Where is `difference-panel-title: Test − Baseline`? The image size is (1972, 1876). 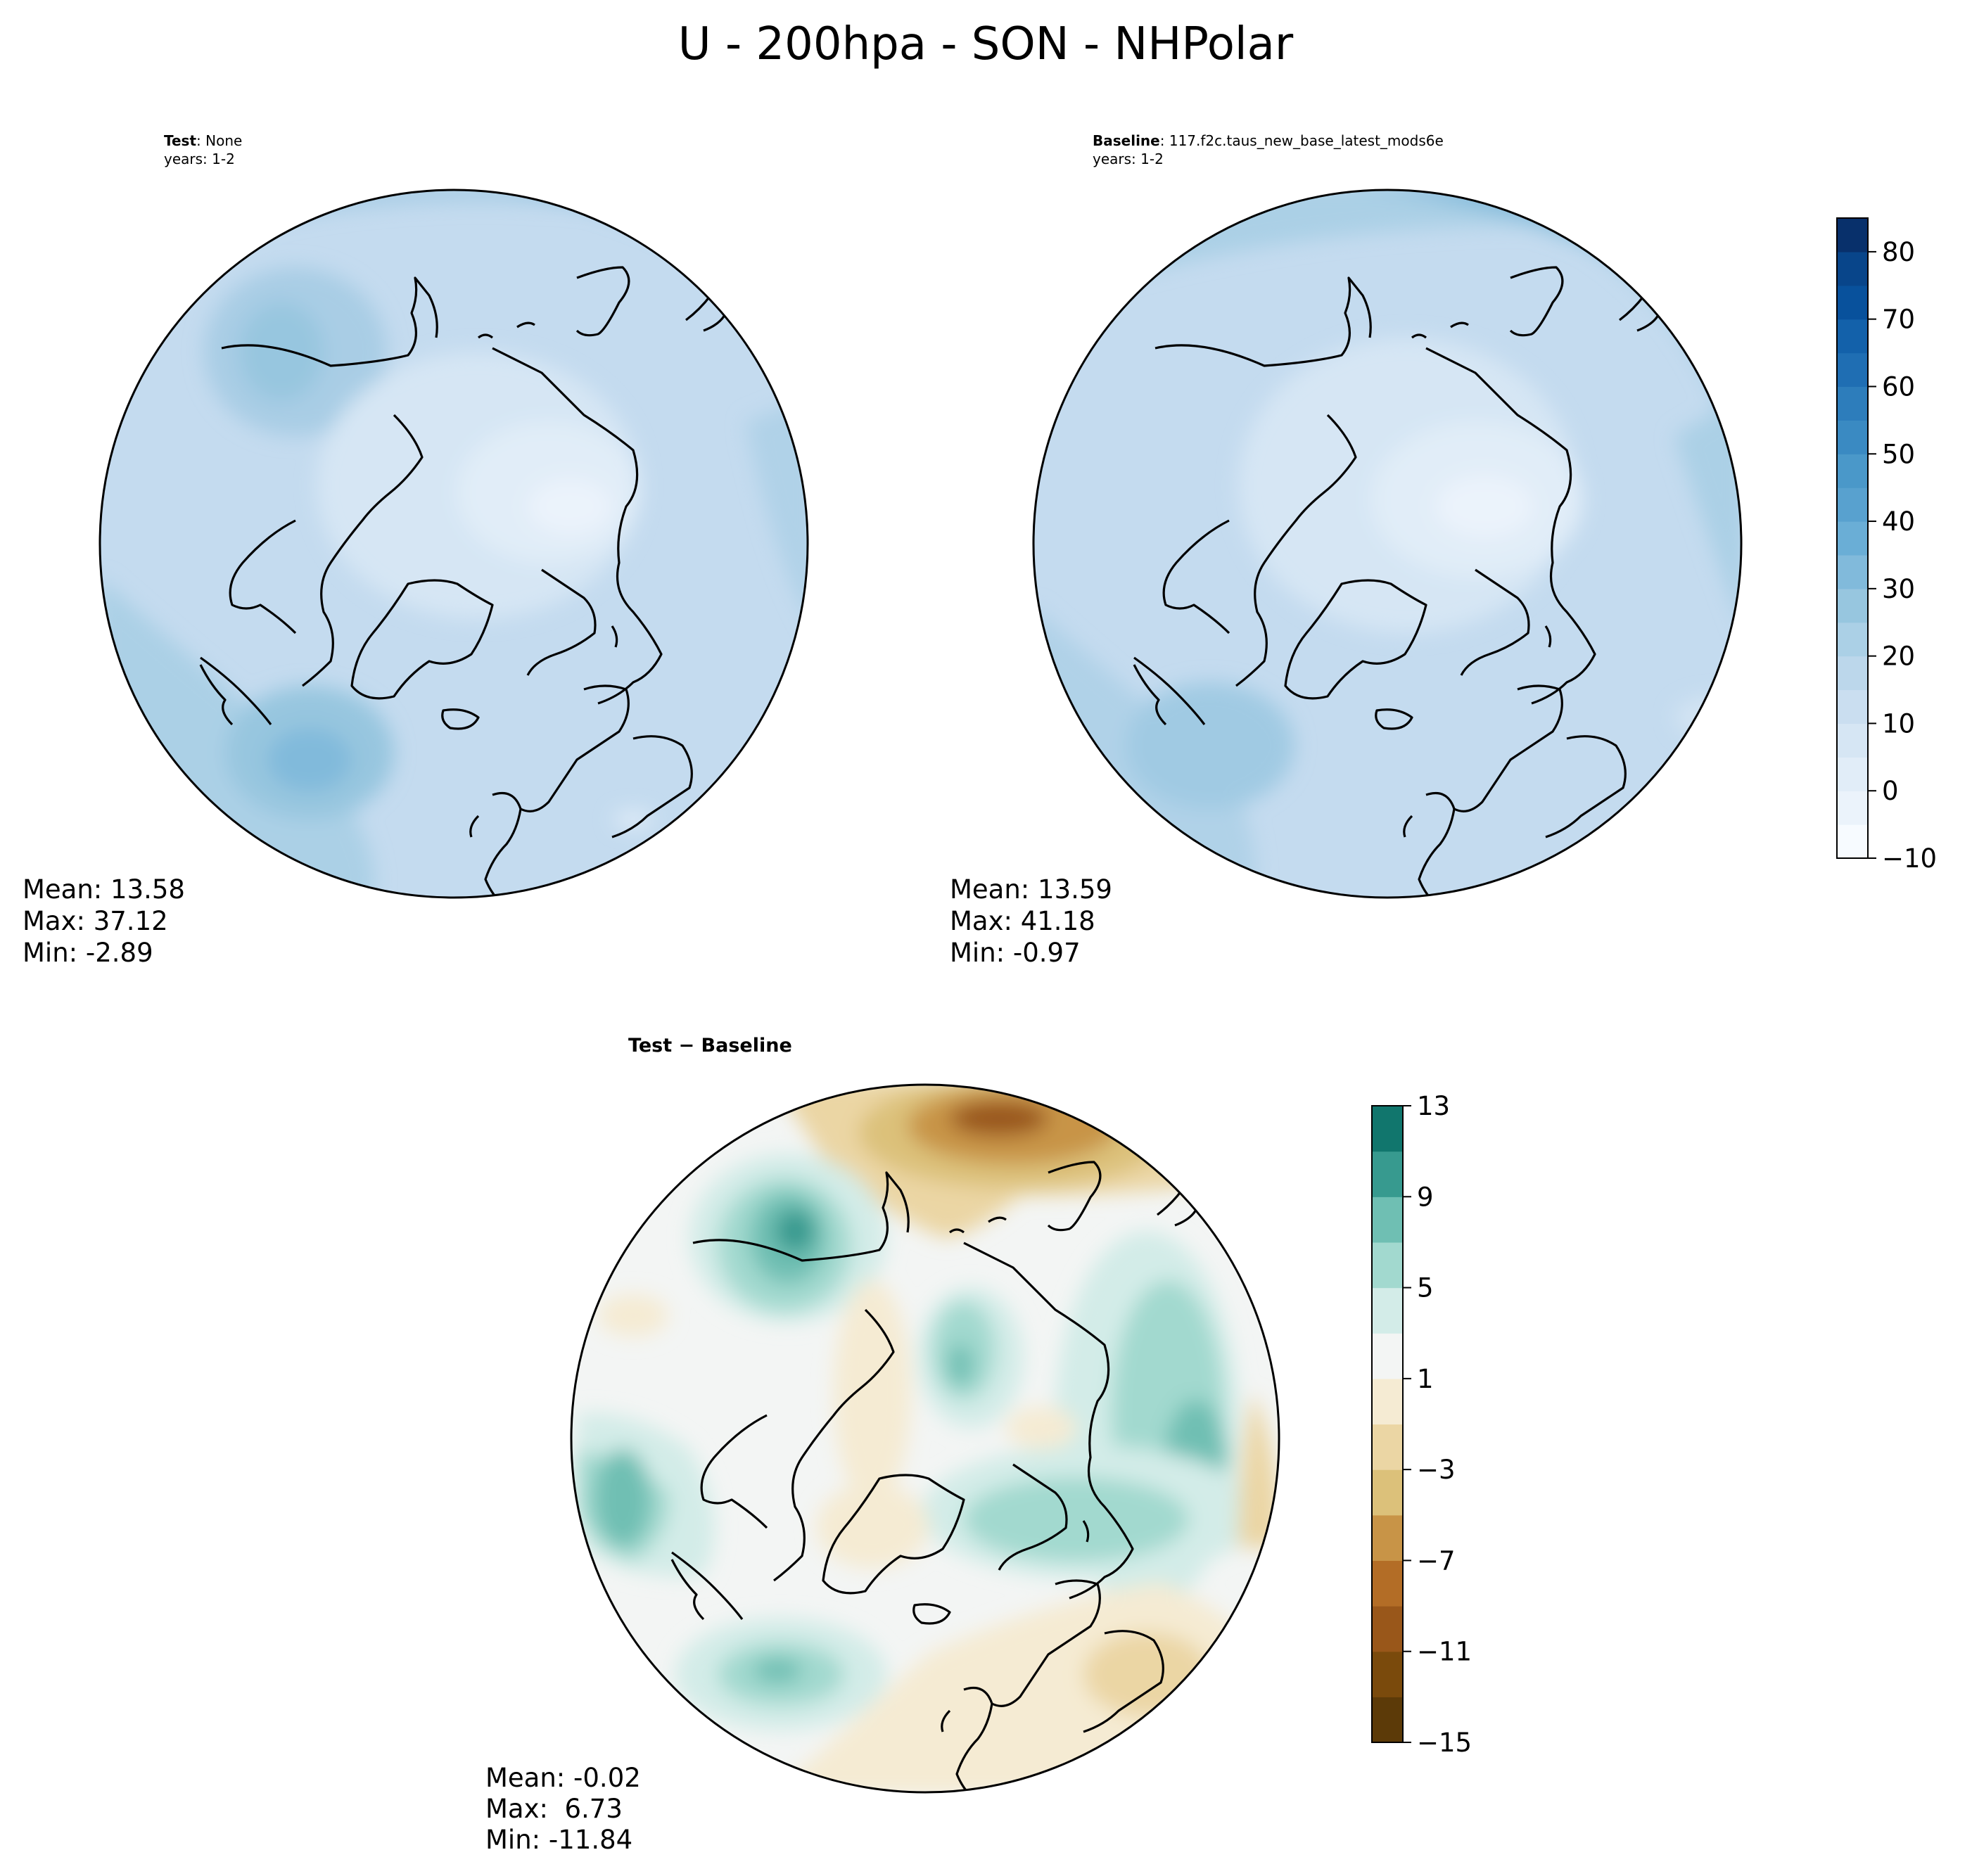
difference-panel-title: Test − Baseline is located at coordinates (710, 1046).